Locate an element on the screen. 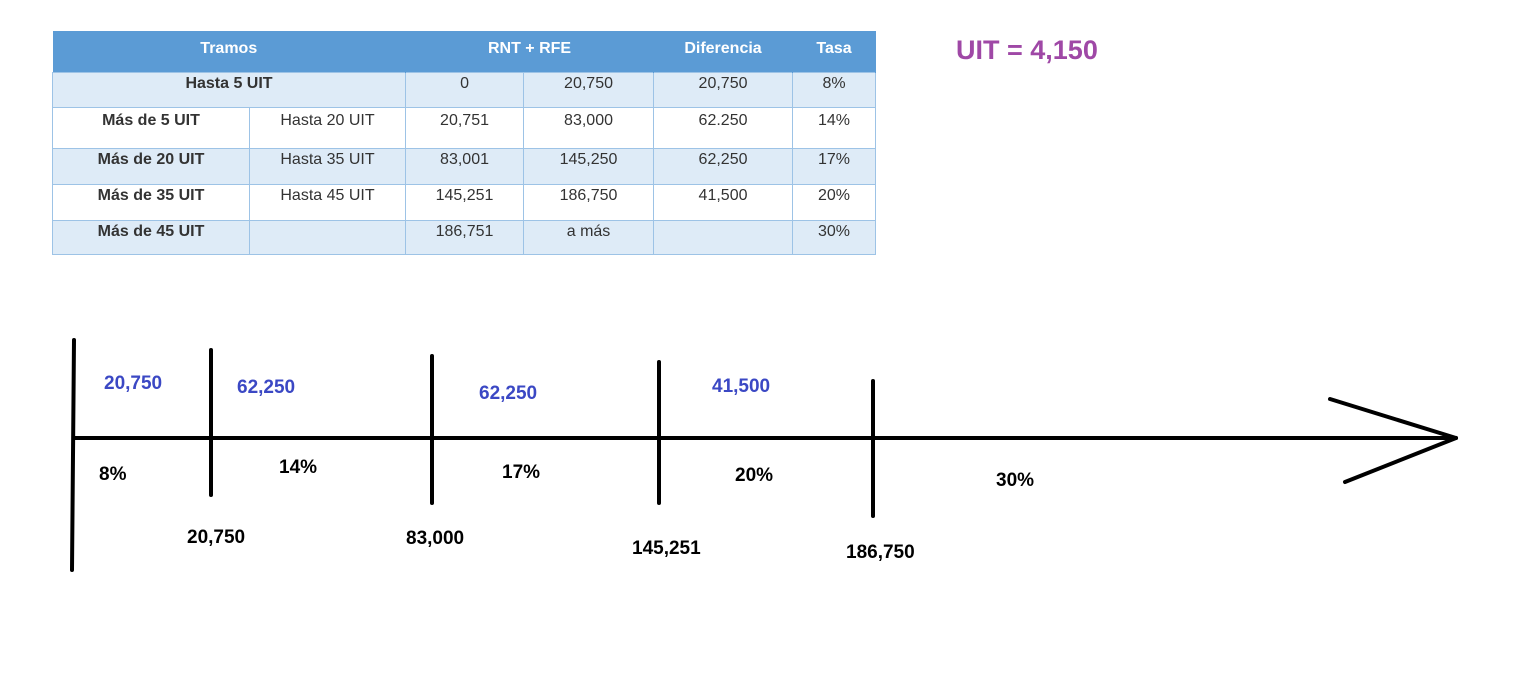 The width and height of the screenshot is (1540, 696). segment-difference-3: 62,250 is located at coordinates (508, 393).